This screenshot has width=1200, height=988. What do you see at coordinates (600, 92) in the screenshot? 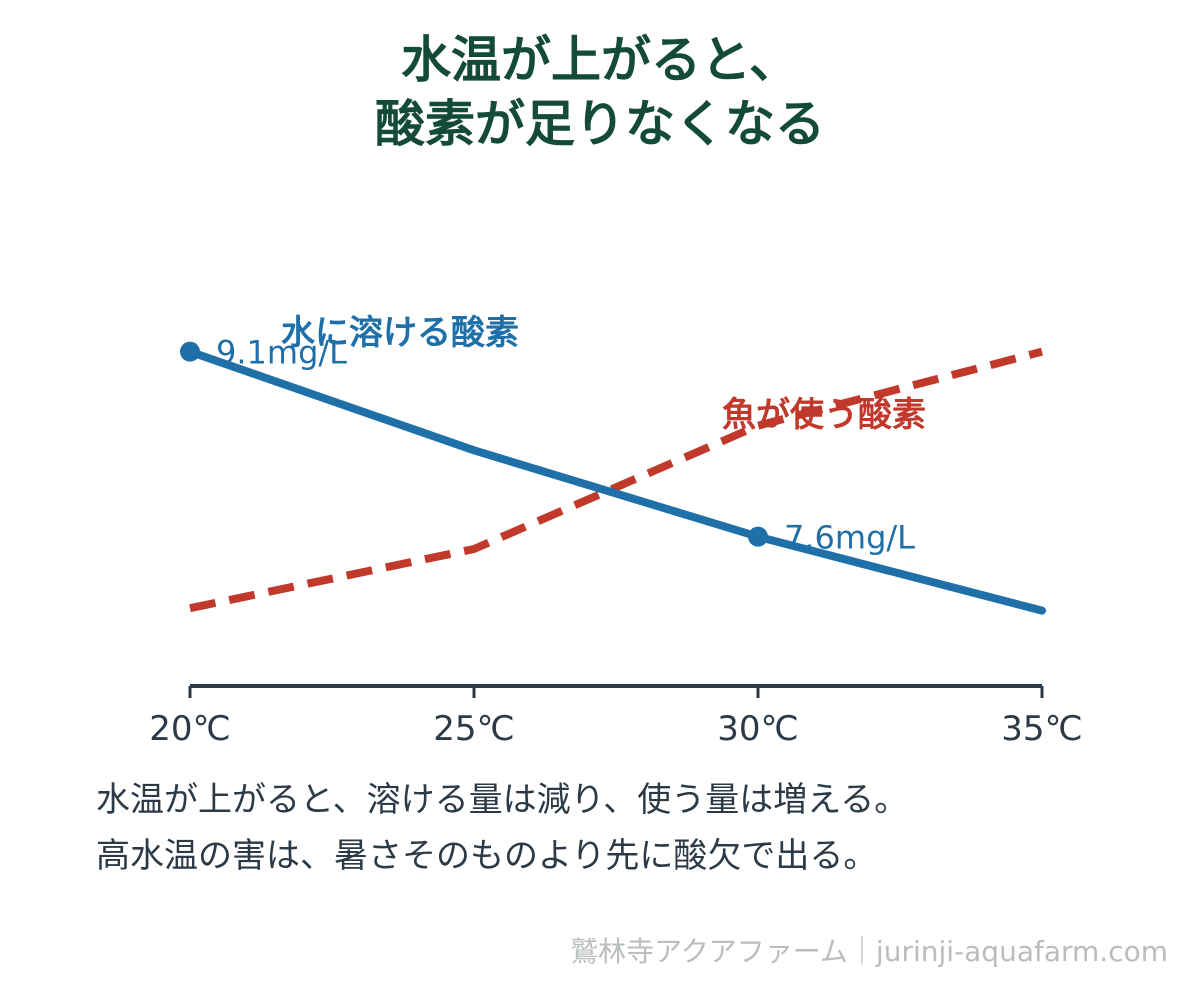
I see `chart-title: 水温が上がると、 酸素が足りなくなる` at bounding box center [600, 92].